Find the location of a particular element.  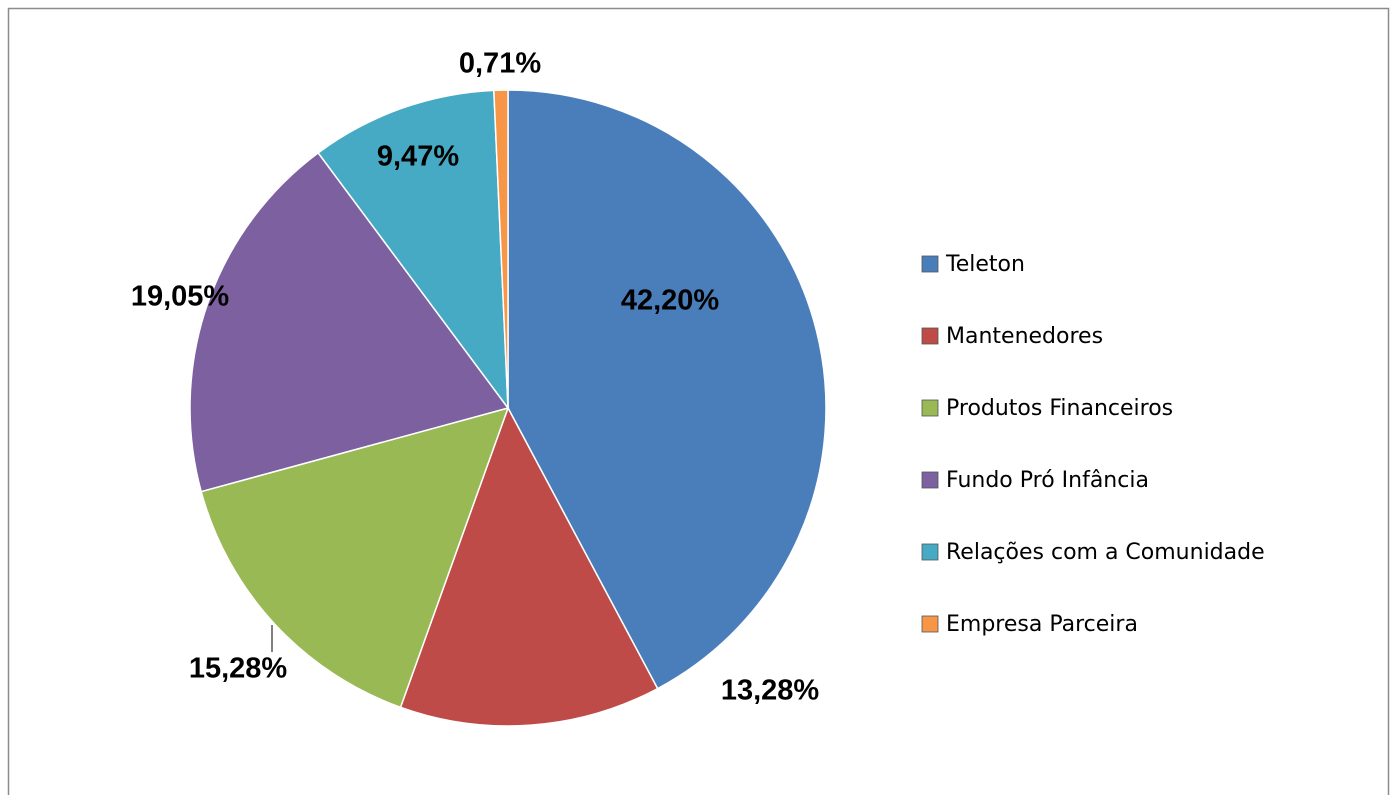

legend-label: Relações com a Comunidade is located at coordinates (1105, 552).